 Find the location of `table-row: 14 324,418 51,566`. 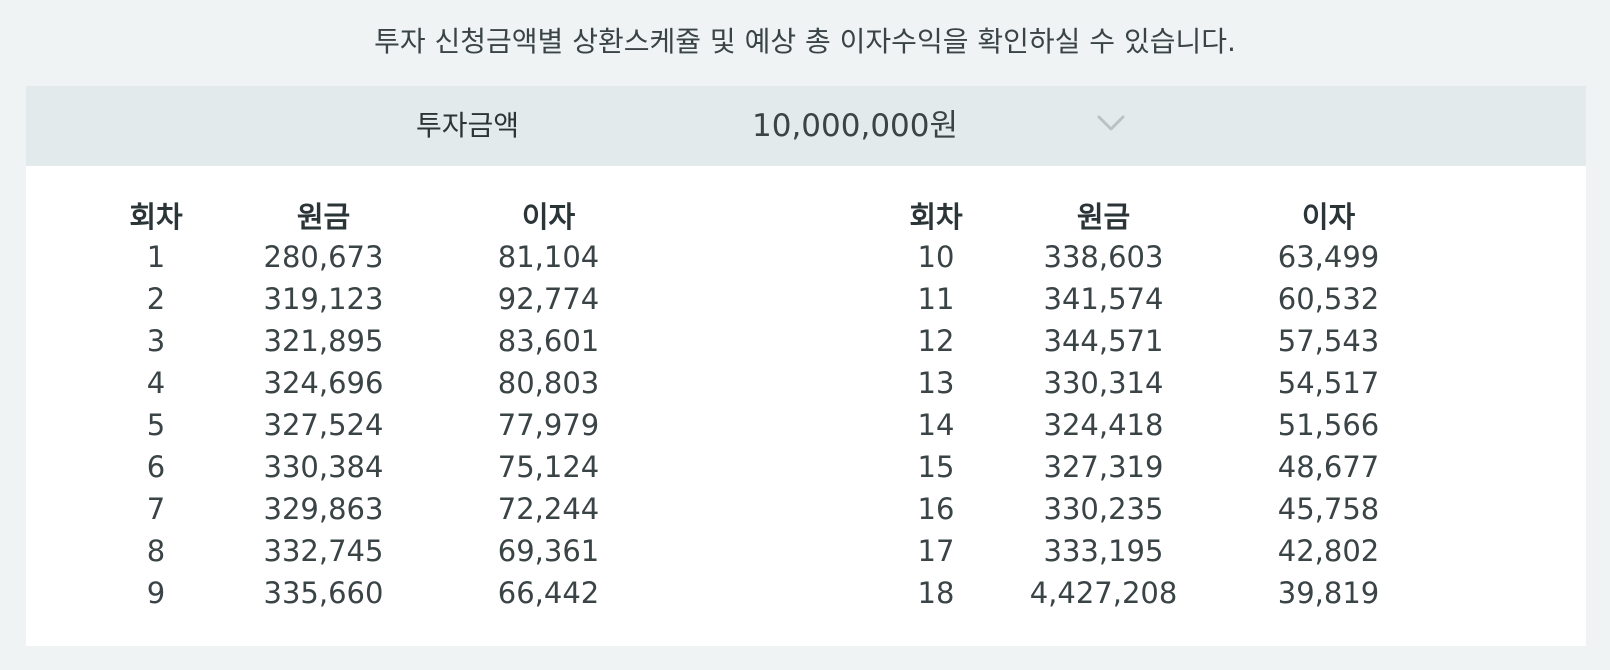

table-row: 14 324,418 51,566 is located at coordinates (1161, 425).